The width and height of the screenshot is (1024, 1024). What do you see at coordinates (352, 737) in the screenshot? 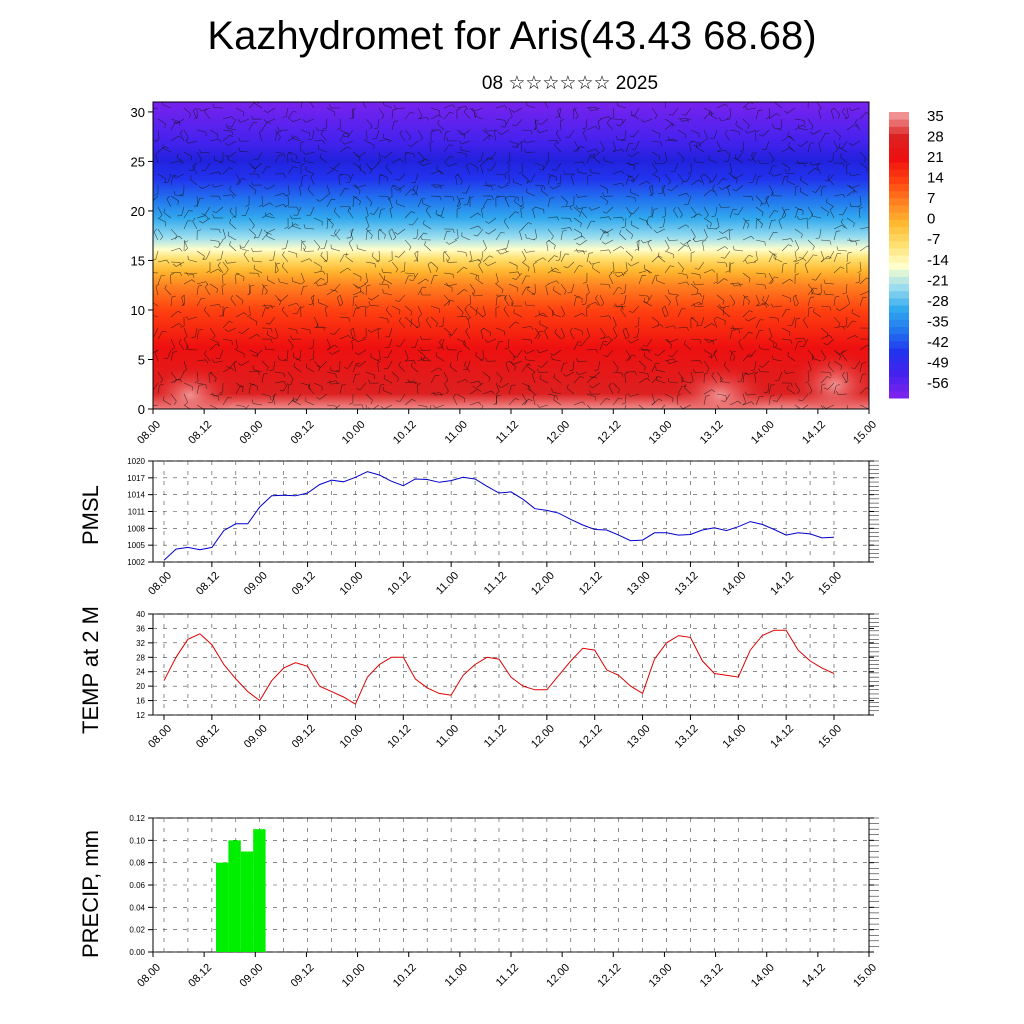
I see `x-tick-label: 10.00` at bounding box center [352, 737].